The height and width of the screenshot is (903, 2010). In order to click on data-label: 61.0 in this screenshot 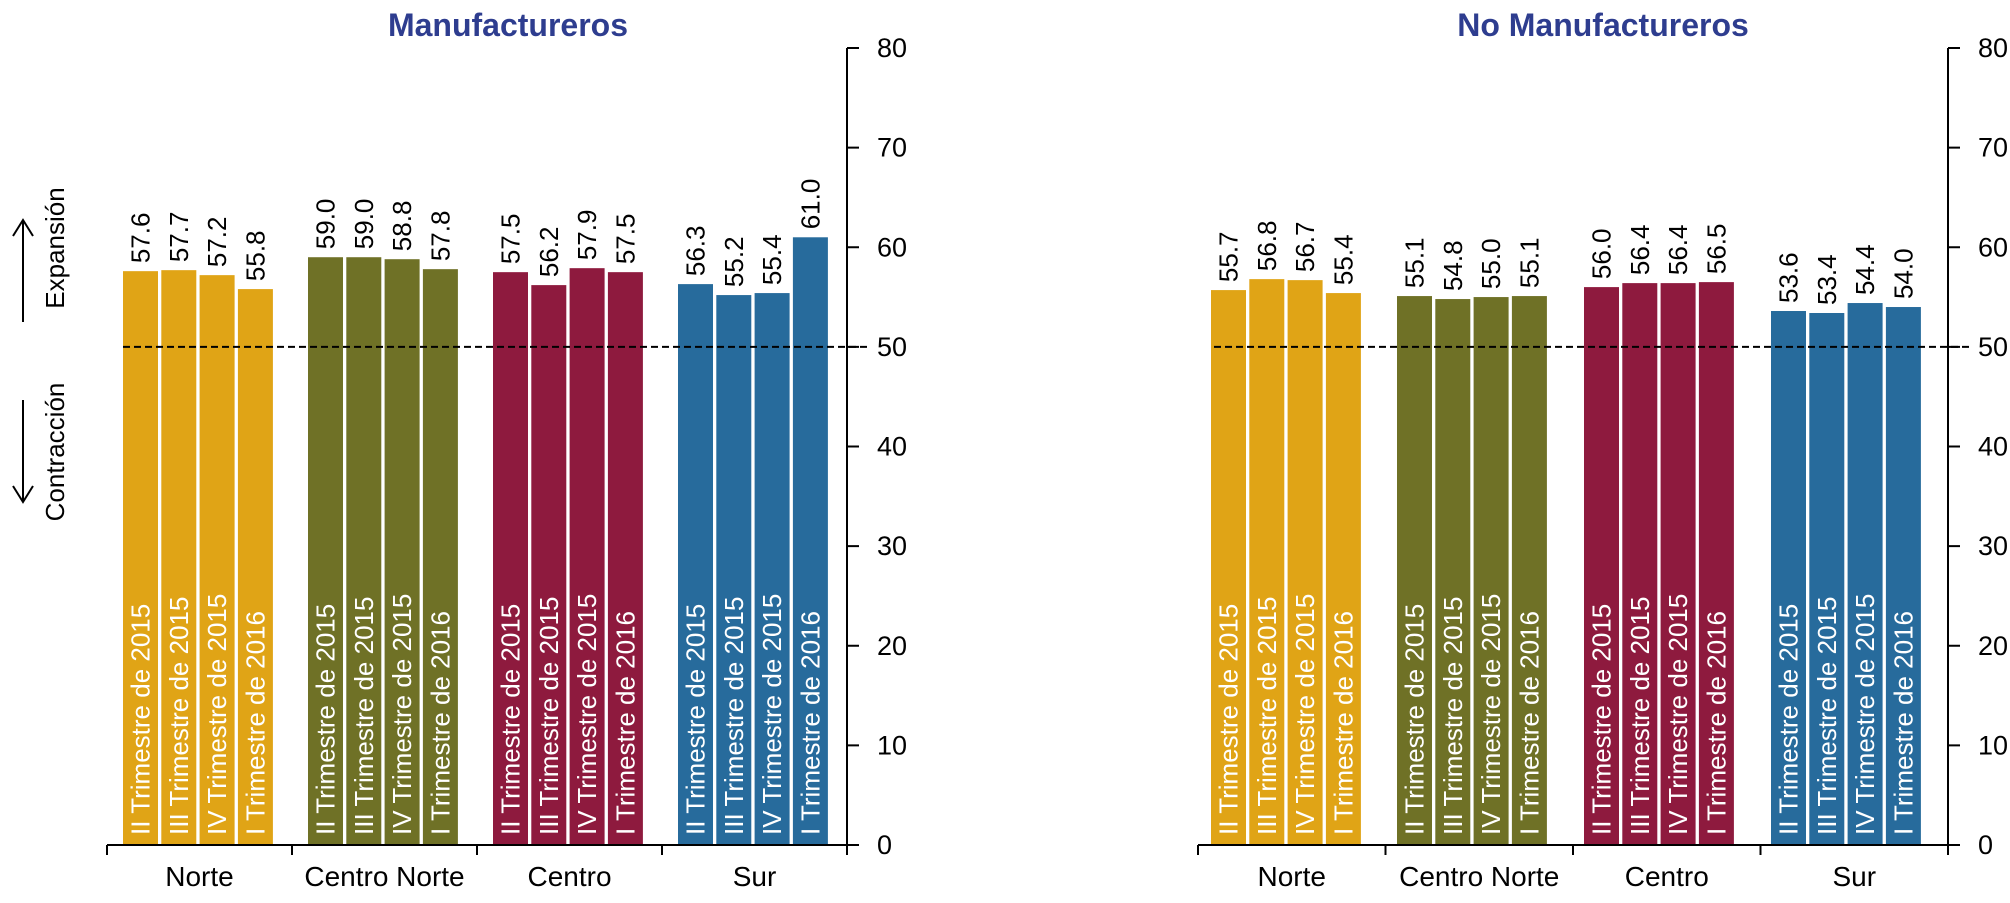, I will do `click(810, 204)`.